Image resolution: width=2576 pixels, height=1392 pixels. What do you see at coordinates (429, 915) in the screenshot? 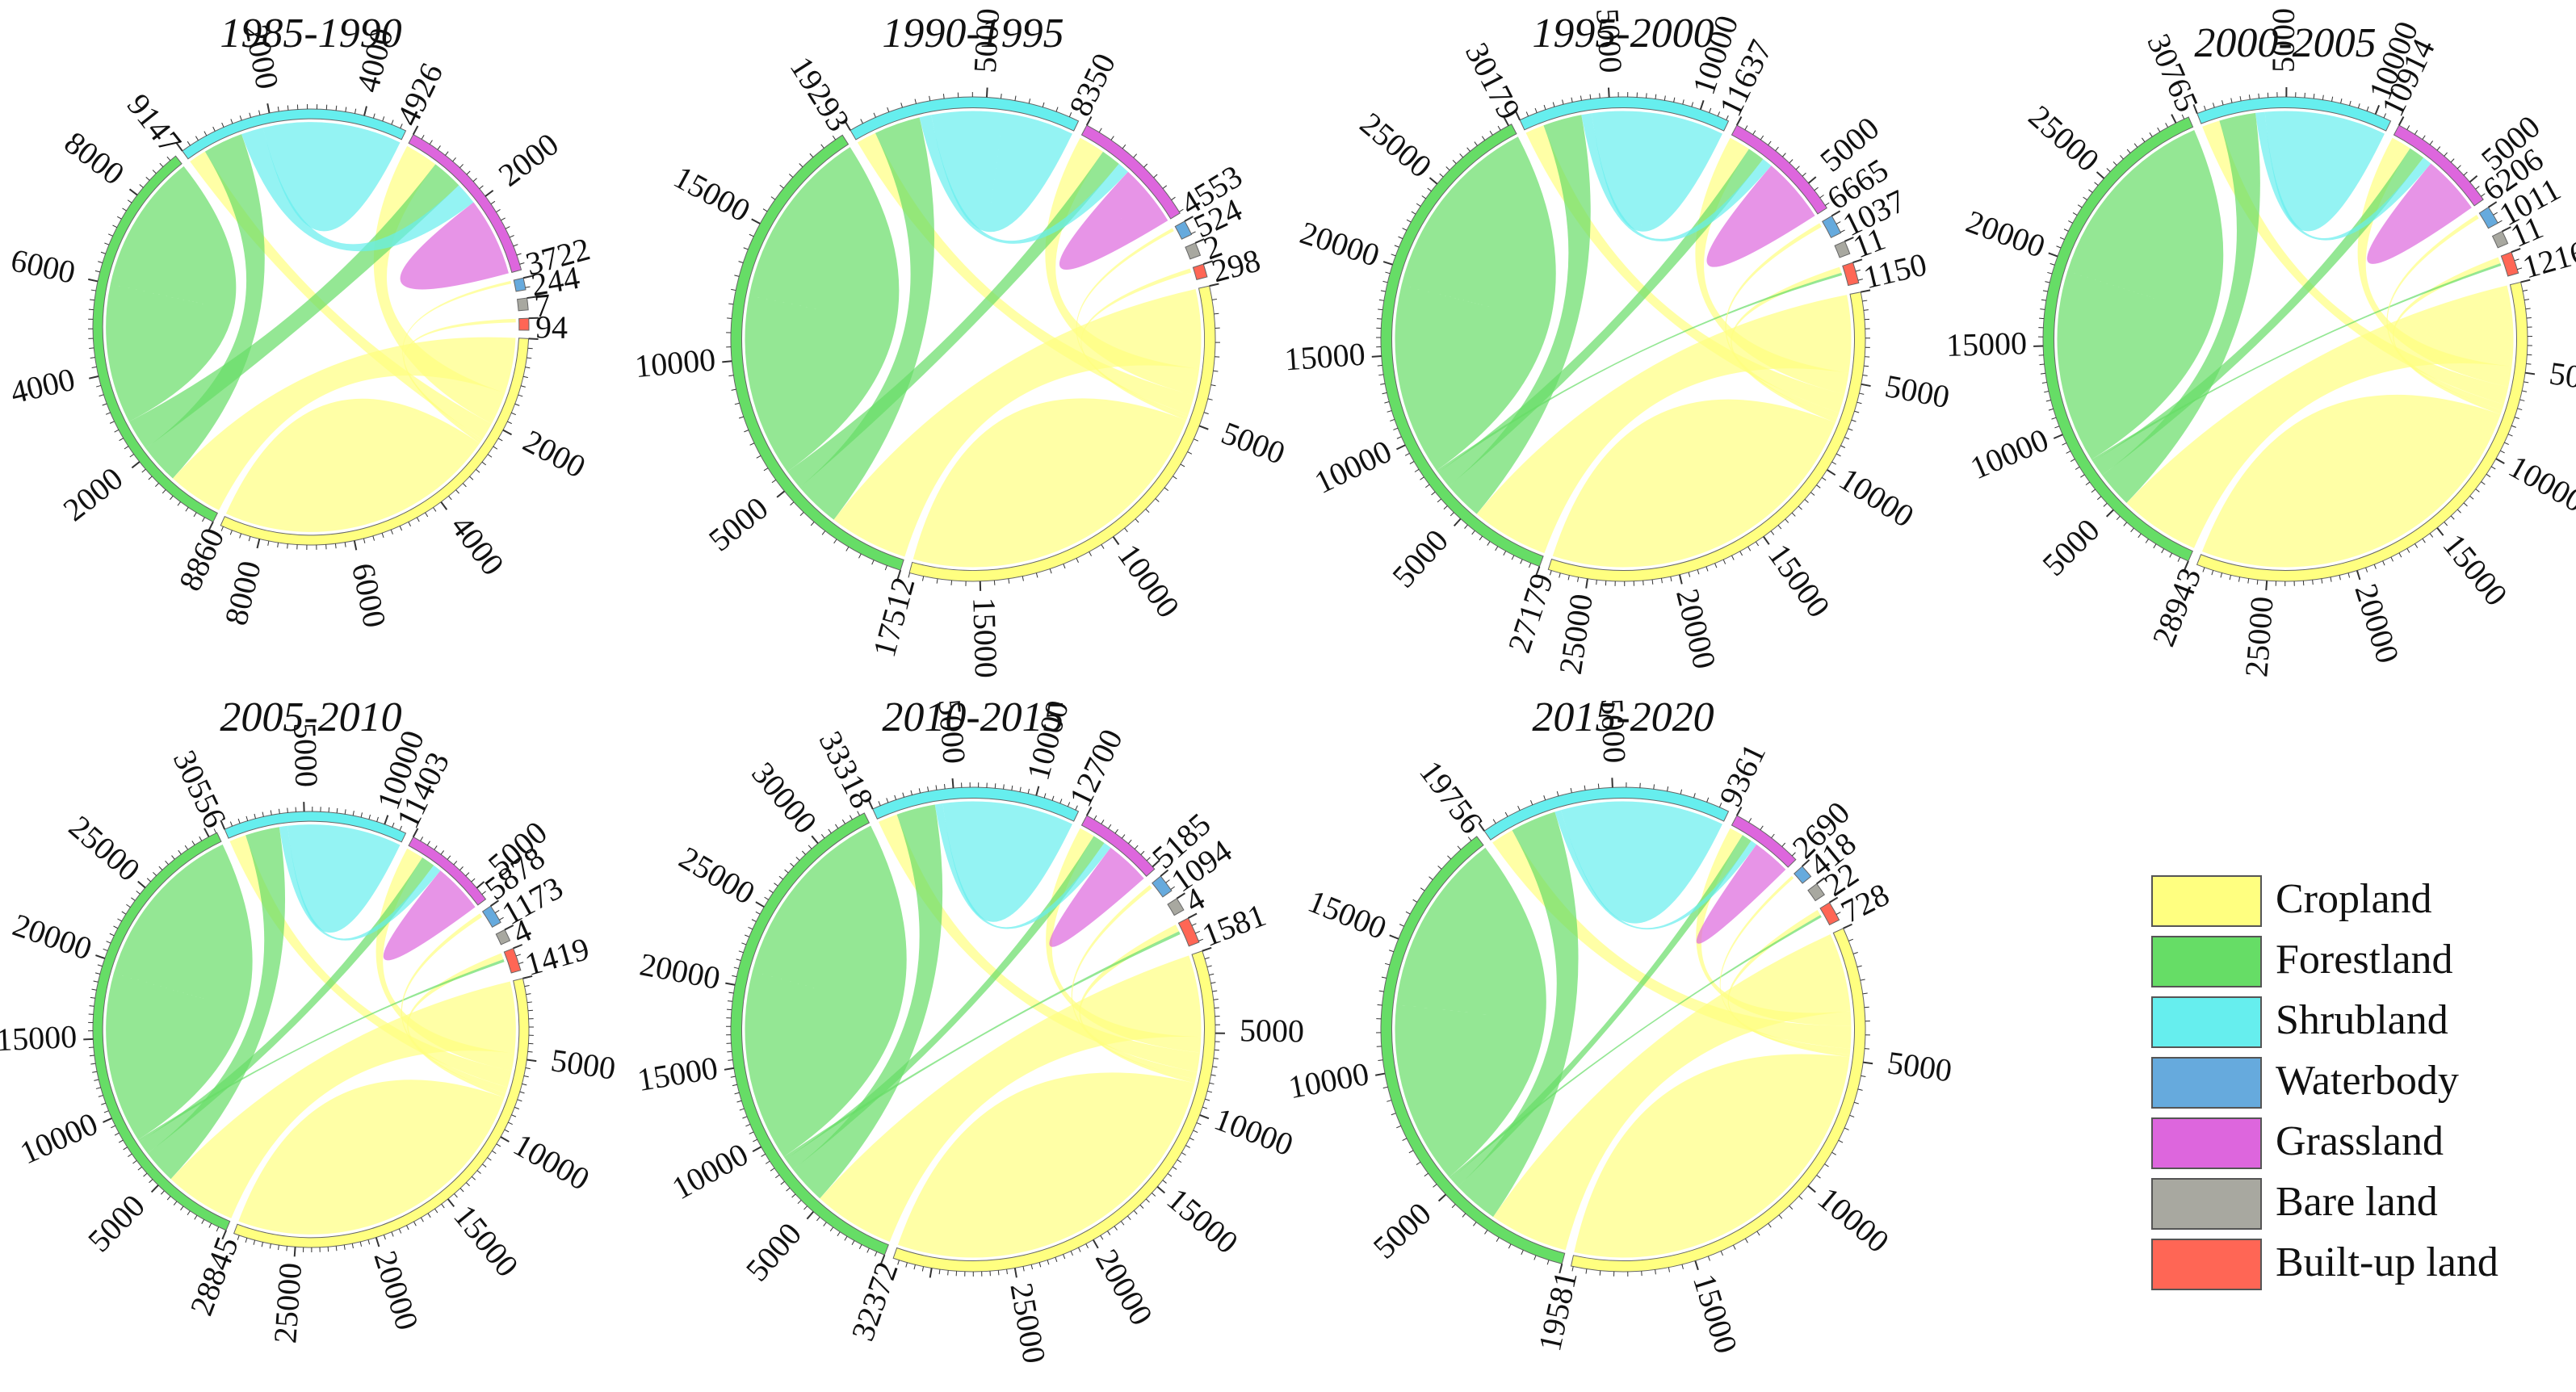
I see `ribbon-grassland-self` at bounding box center [429, 915].